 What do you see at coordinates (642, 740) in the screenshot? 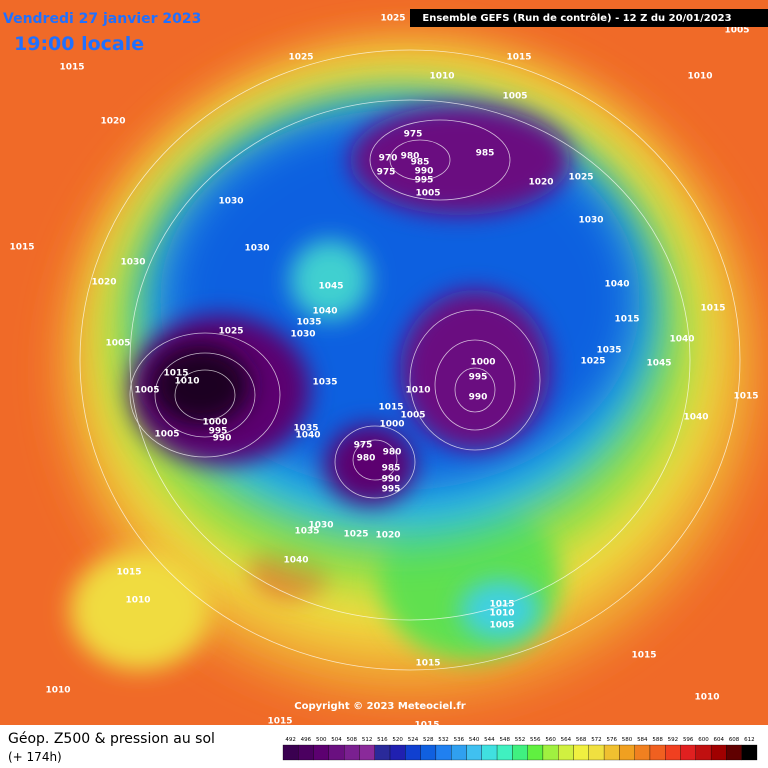
I see `legend-label: 584` at bounding box center [642, 740].